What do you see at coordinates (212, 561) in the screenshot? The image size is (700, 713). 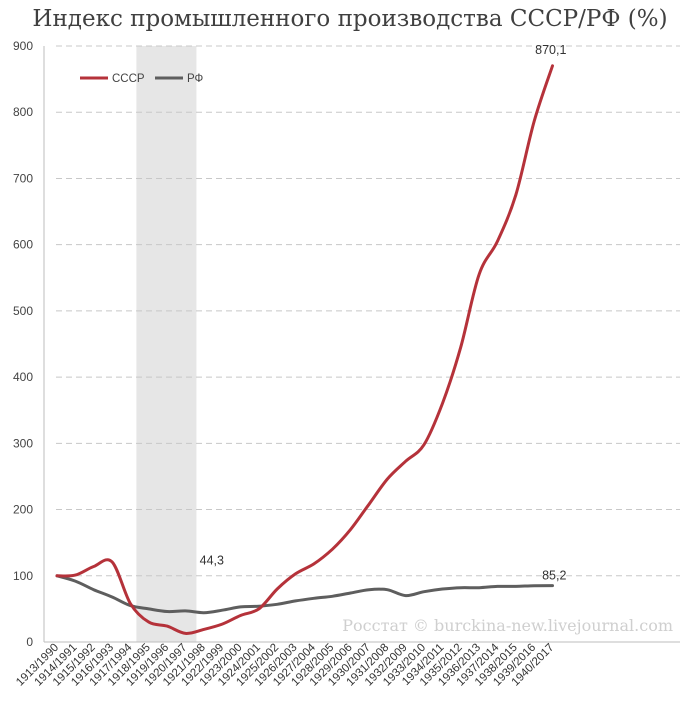 I see `annotation-rf-min: 44,3` at bounding box center [212, 561].